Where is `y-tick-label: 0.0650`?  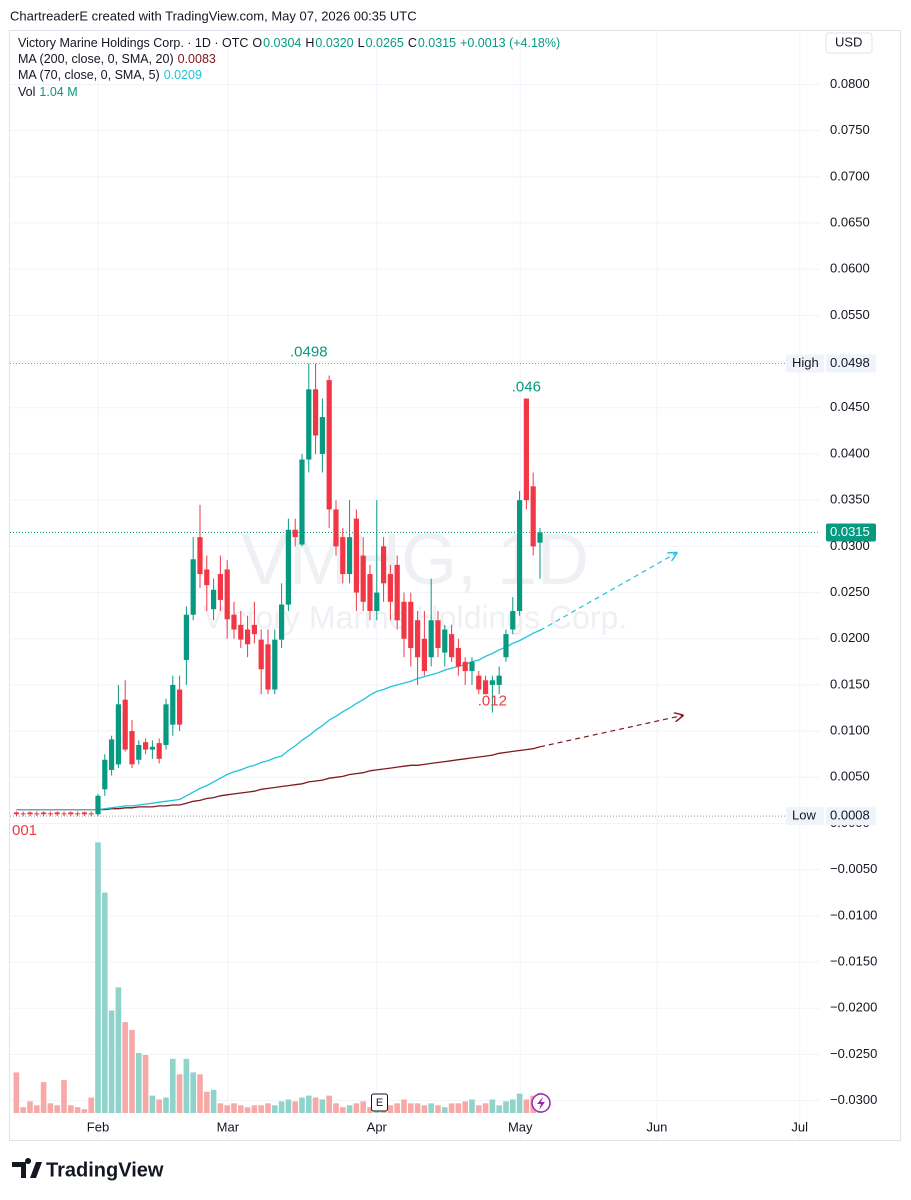 y-tick-label: 0.0650 is located at coordinates (850, 221).